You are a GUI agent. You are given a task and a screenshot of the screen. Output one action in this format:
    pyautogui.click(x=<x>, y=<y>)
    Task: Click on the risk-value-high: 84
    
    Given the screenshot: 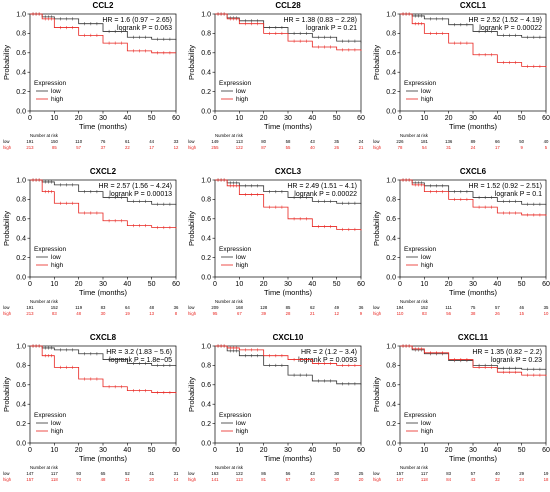 What is the action you would take?
    pyautogui.click(x=448, y=479)
    